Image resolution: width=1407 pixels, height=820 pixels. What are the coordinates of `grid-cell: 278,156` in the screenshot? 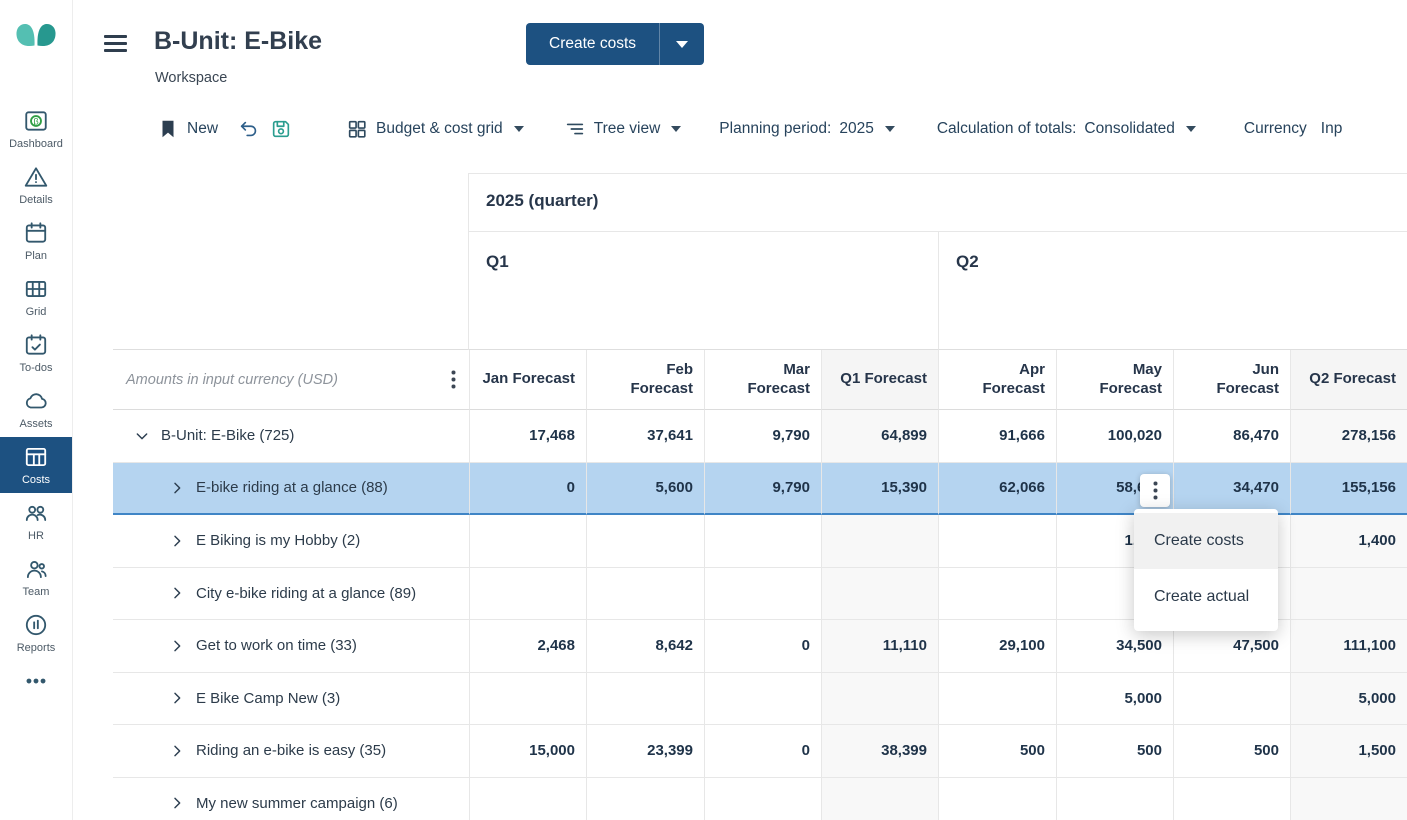 It's located at (1348, 436).